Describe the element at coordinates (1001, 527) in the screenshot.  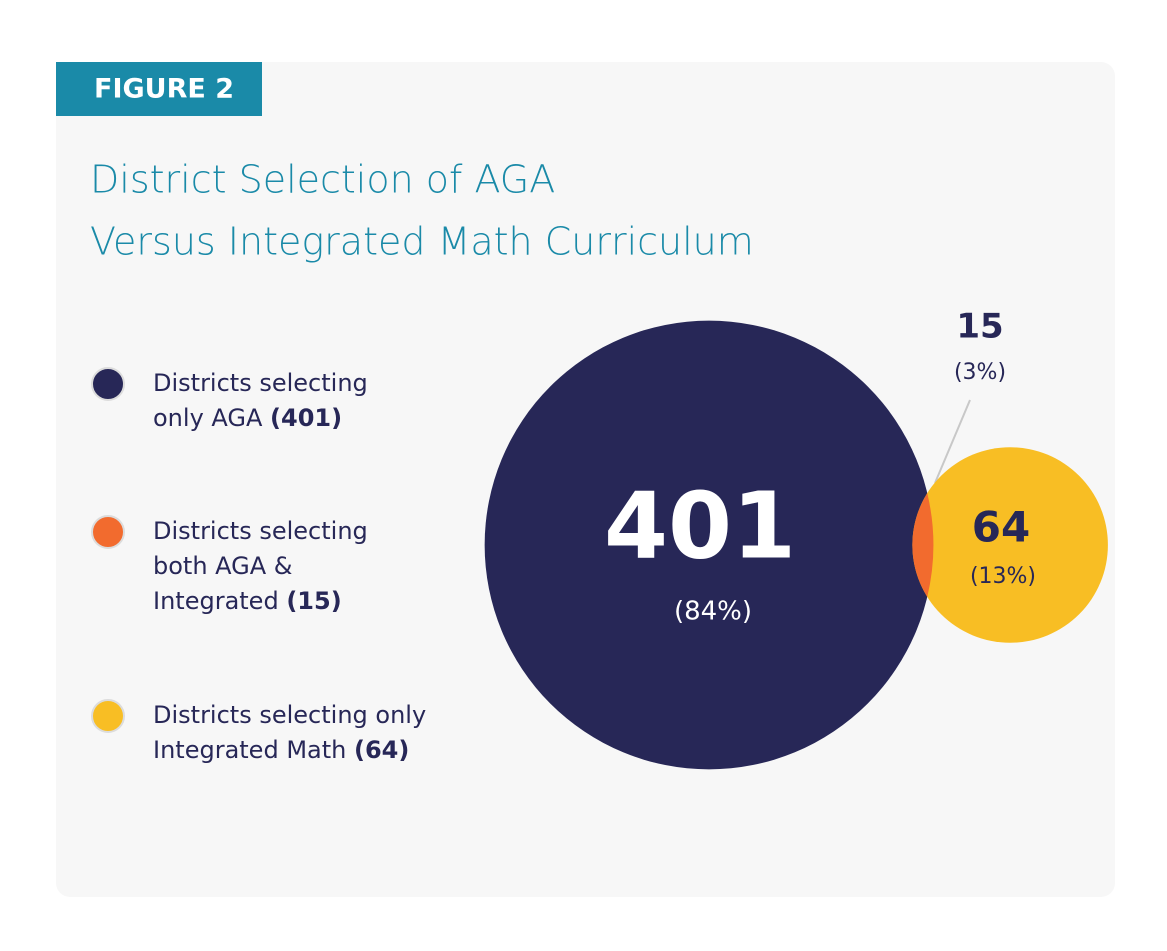
I see `value-label: 64` at that location.